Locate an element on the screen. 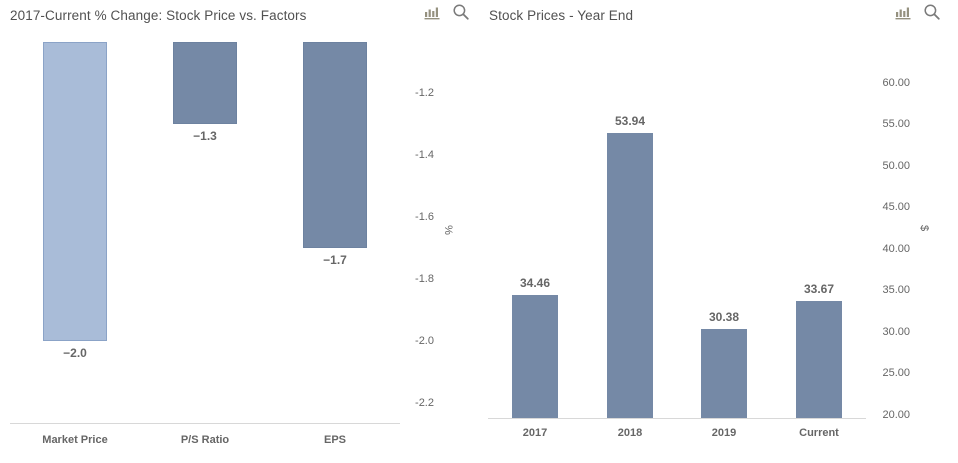  x-axis-label: Market Price is located at coordinates (75, 440).